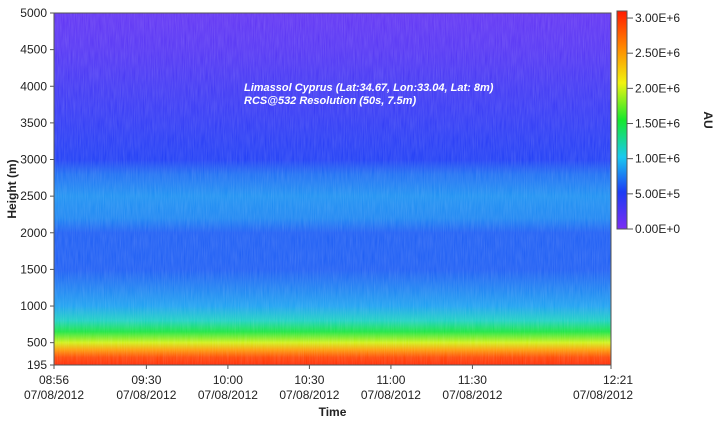 Image resolution: width=719 pixels, height=429 pixels. I want to click on y-axis-title: Height (m), so click(12, 188).